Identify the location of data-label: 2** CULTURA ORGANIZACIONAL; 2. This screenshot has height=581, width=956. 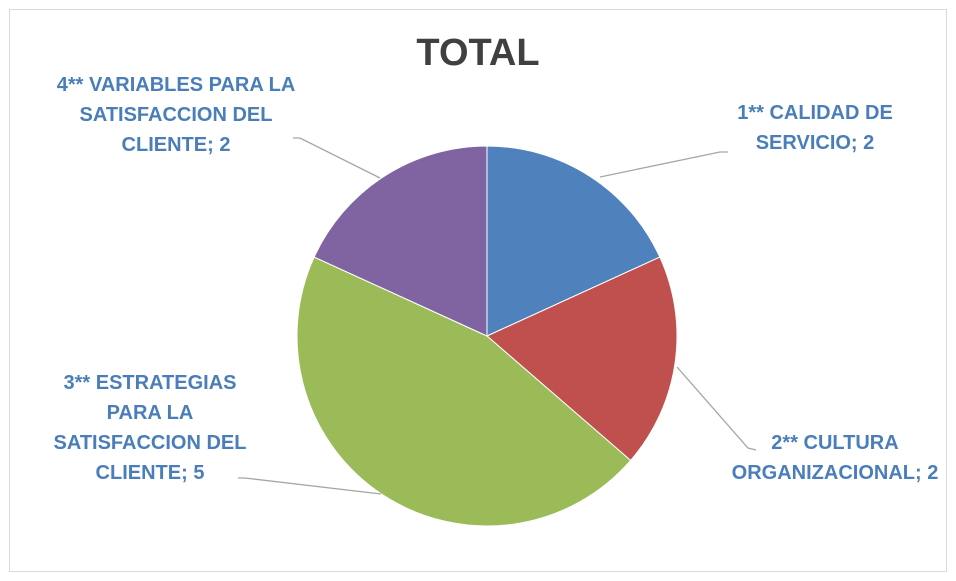
(835, 458).